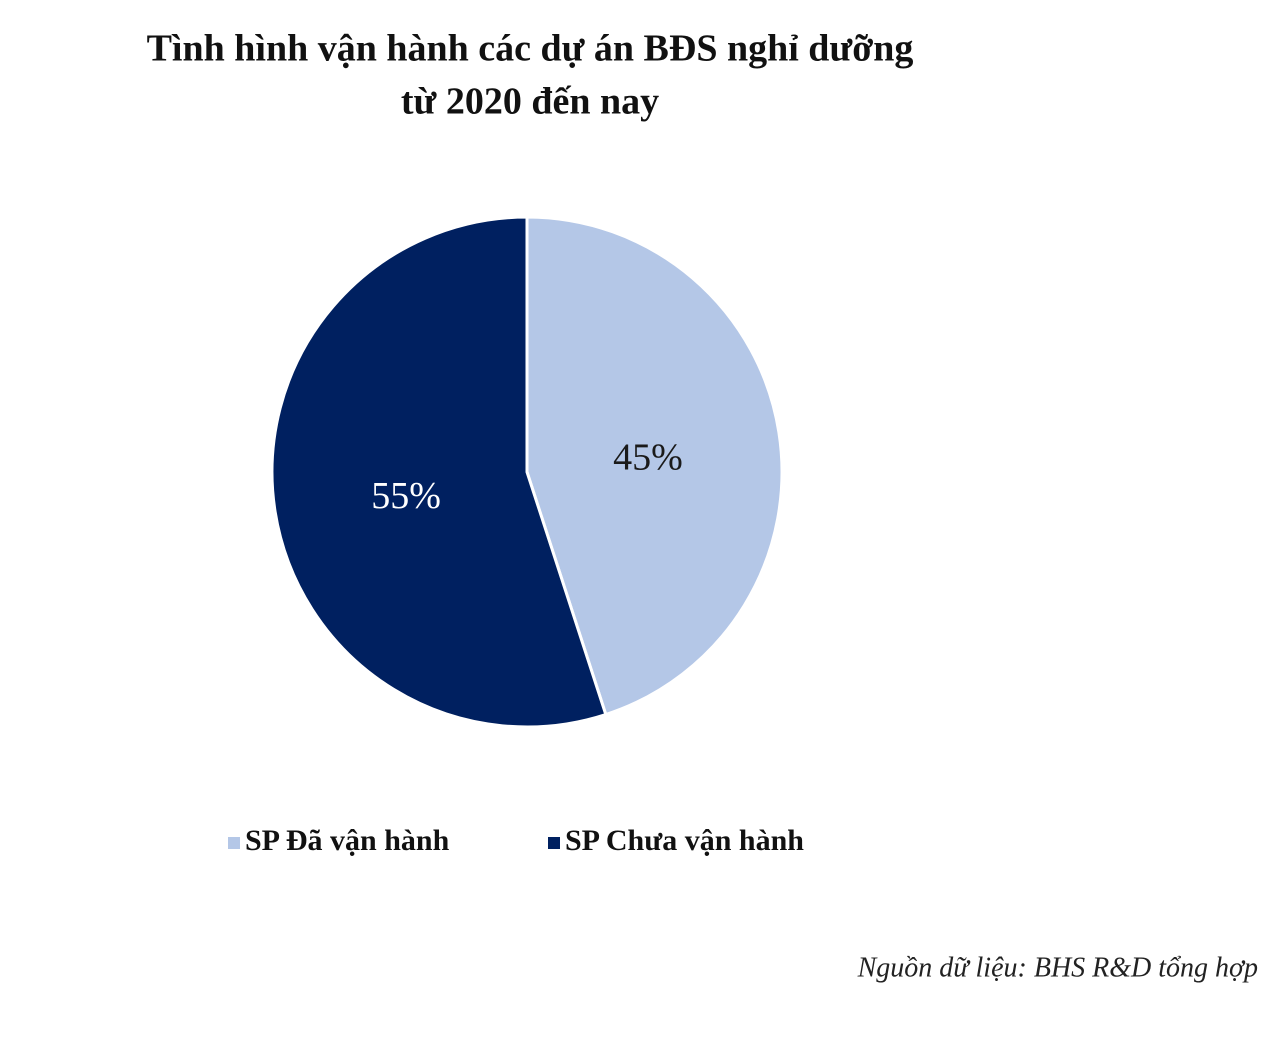 This screenshot has width=1280, height=1039. Describe the element at coordinates (347, 840) in the screenshot. I see `legend-label: SP Đã vận hành` at that location.